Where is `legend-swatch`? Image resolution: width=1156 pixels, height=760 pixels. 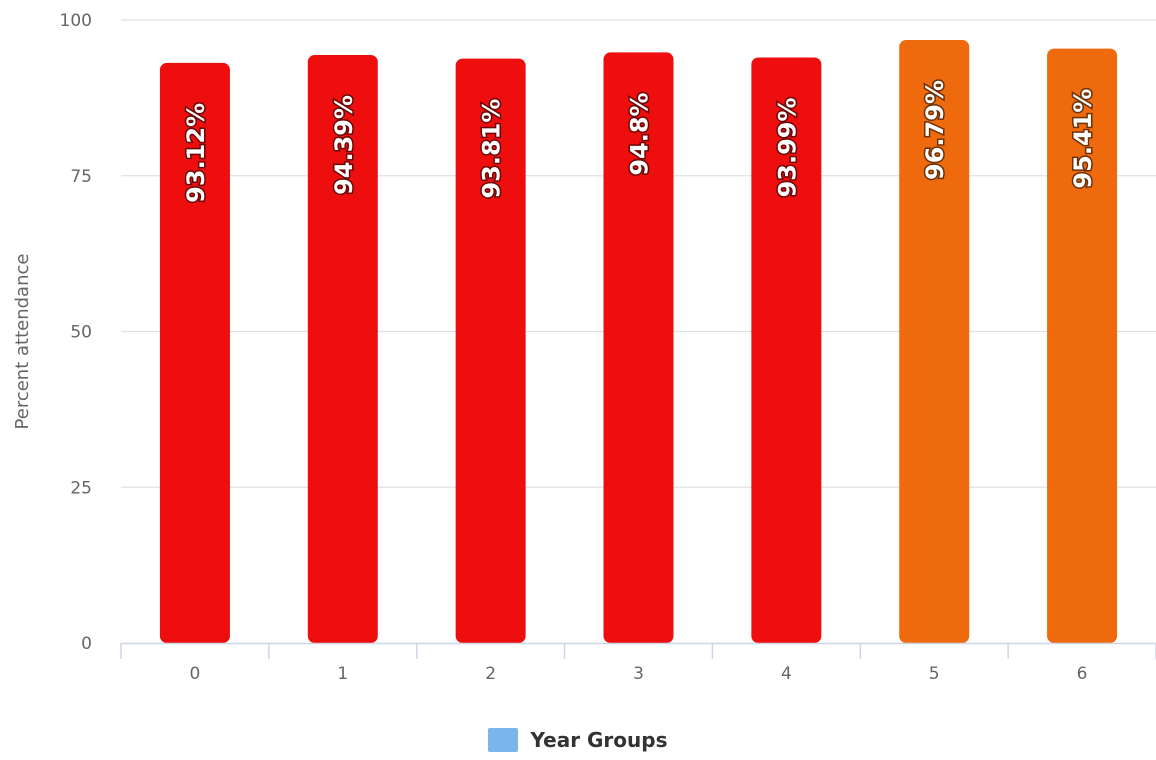
legend-swatch is located at coordinates (503, 740).